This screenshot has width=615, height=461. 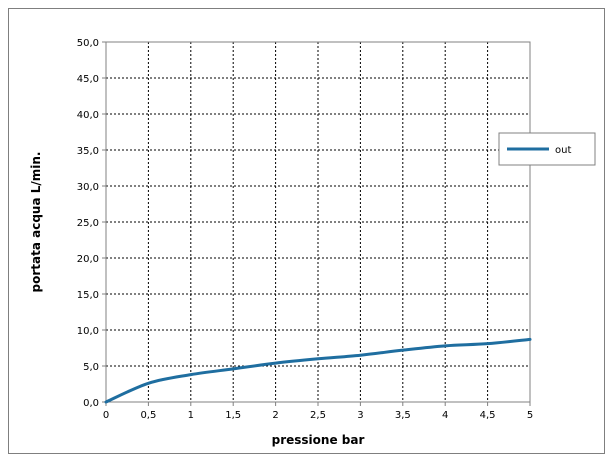 What do you see at coordinates (88, 151) in the screenshot?
I see `y-tick-label: 35,0` at bounding box center [88, 151].